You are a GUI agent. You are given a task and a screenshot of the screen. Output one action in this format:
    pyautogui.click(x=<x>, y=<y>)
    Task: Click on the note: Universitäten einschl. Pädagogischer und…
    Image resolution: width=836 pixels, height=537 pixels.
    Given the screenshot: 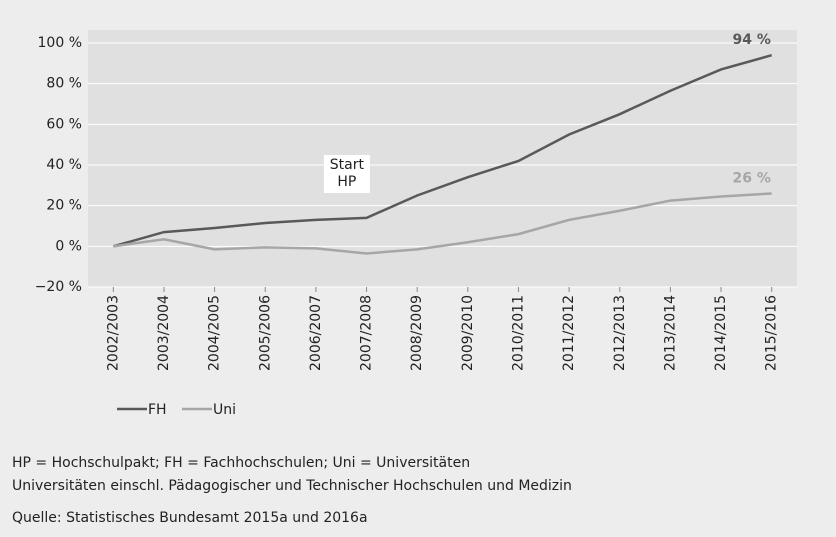 What is the action you would take?
    pyautogui.click(x=292, y=486)
    